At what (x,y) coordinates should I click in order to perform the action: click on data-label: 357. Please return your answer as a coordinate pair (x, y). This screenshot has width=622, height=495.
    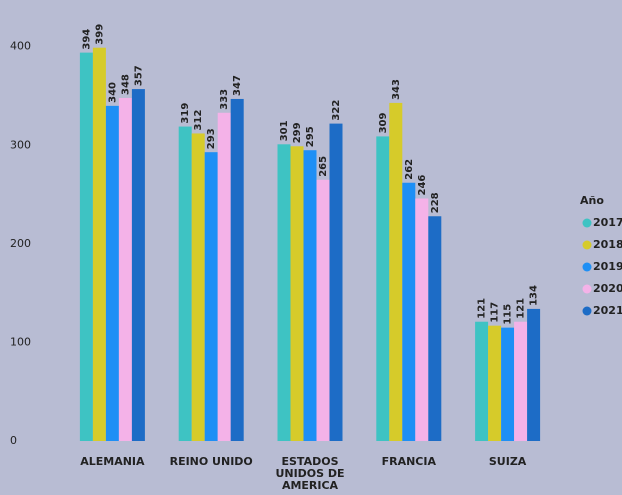
    Looking at the image, I should click on (138, 75).